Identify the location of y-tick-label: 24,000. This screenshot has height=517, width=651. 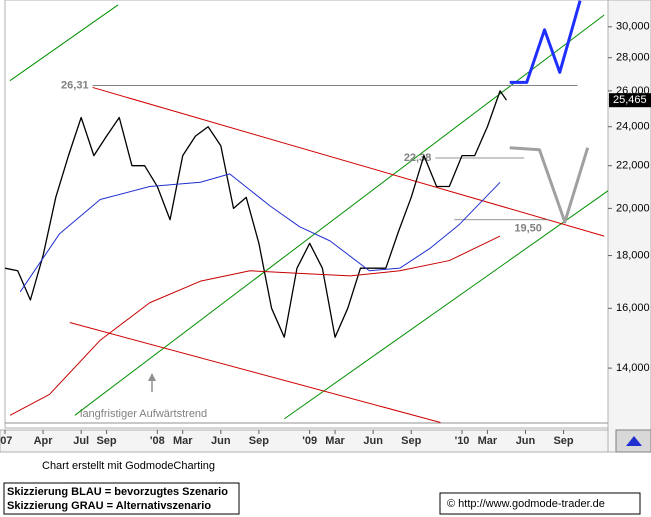
(633, 127).